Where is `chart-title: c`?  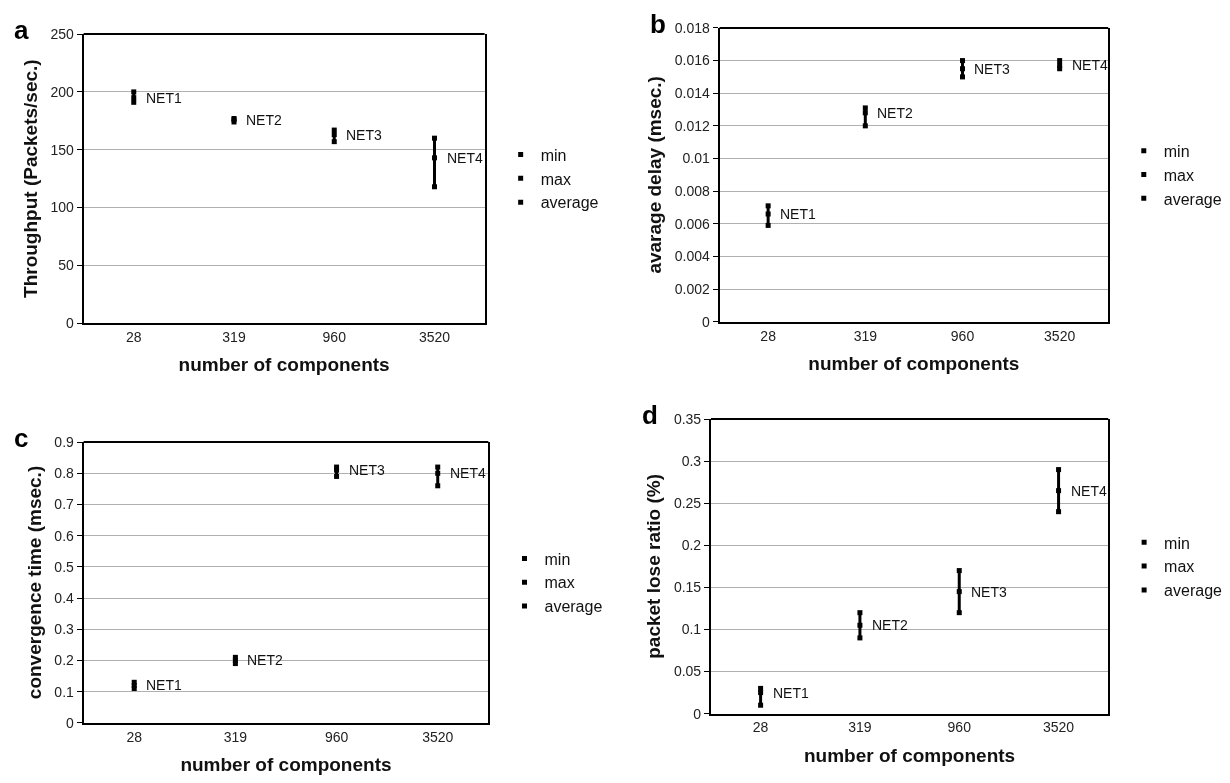 chart-title: c is located at coordinates (21, 438).